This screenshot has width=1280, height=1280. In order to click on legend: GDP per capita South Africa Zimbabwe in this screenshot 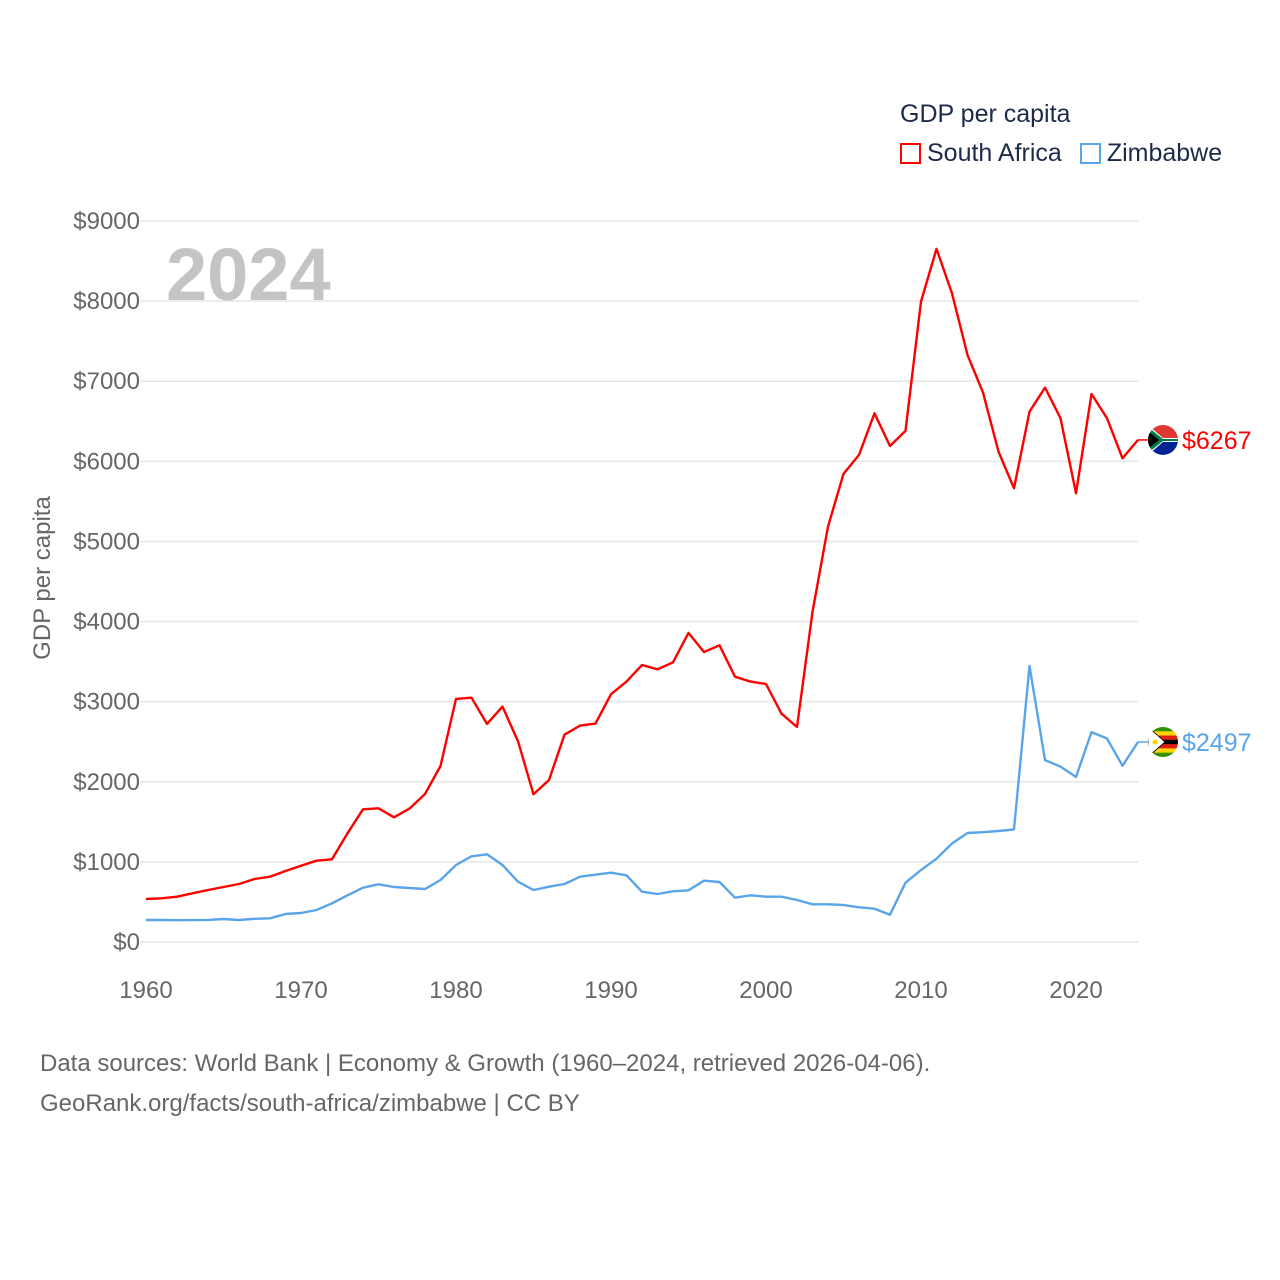, I will do `click(1061, 134)`.